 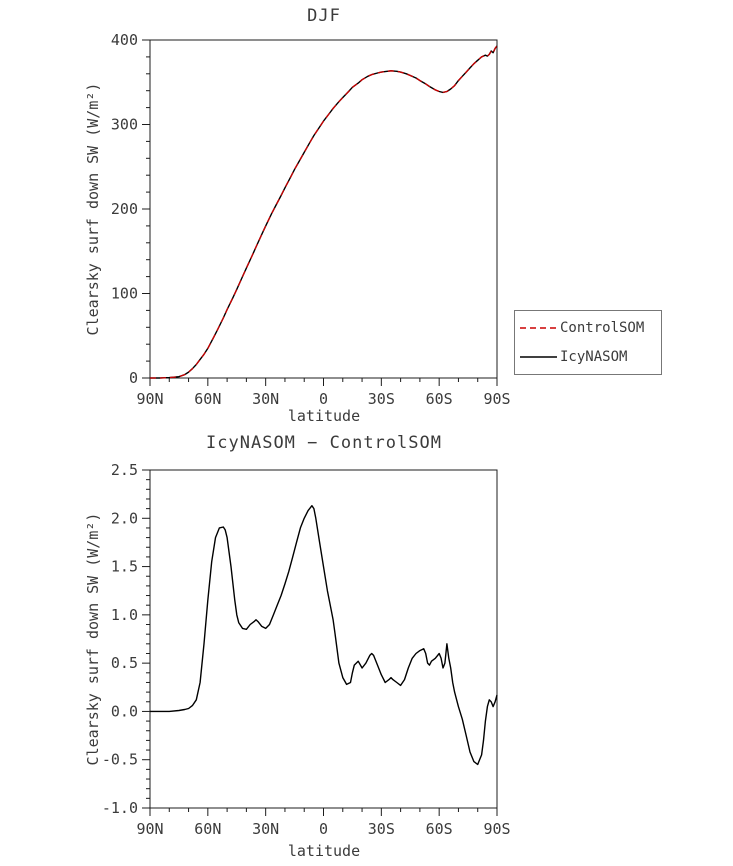 I want to click on legend: ControlSOM IcyNASOM, so click(x=588, y=342).